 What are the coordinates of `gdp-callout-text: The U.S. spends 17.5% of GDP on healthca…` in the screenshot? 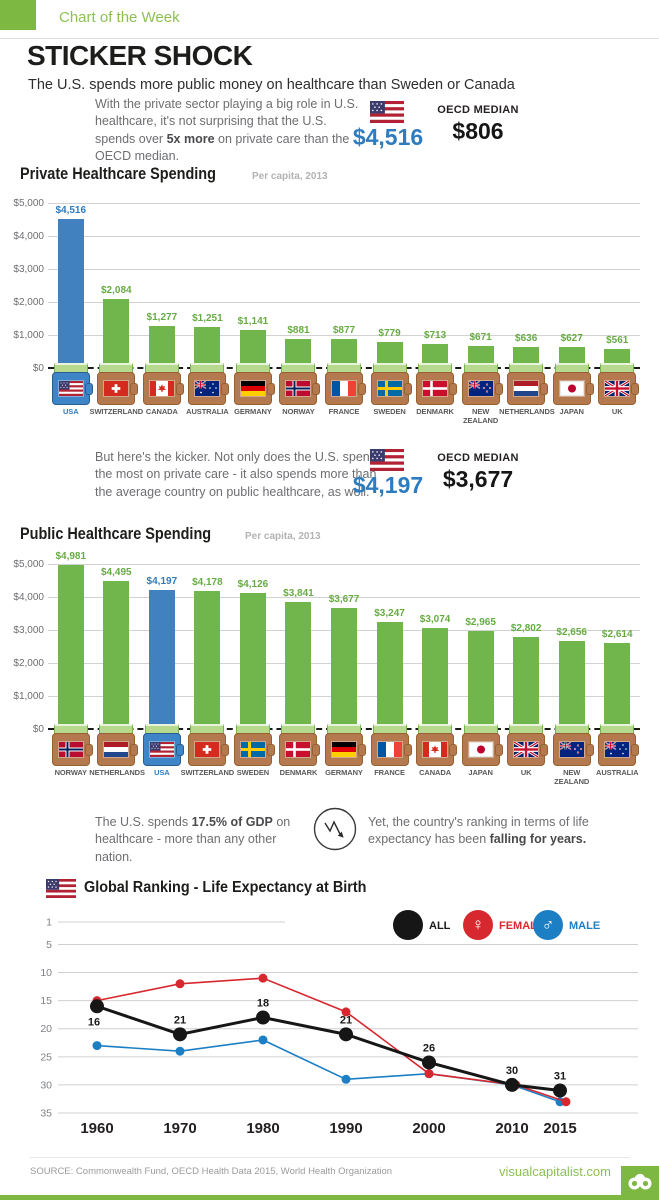 It's located at (199, 840).